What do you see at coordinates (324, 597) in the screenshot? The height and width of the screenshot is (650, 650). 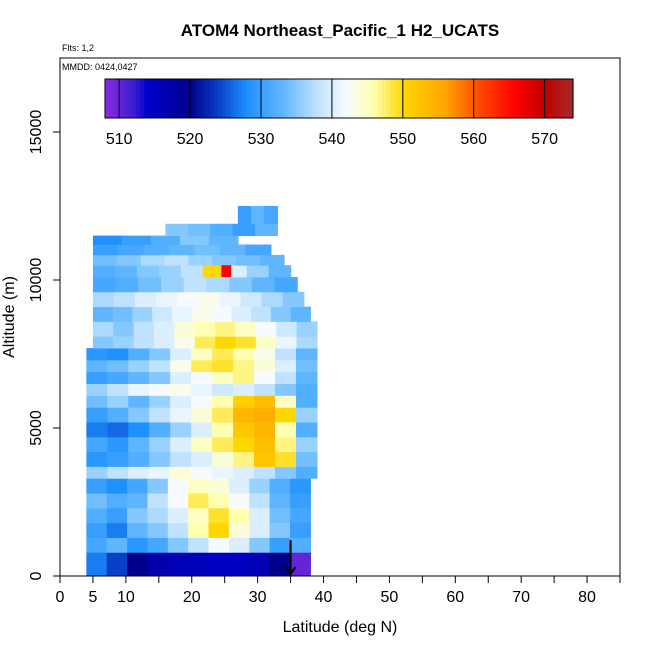 I see `x-tick-label: 40` at bounding box center [324, 597].